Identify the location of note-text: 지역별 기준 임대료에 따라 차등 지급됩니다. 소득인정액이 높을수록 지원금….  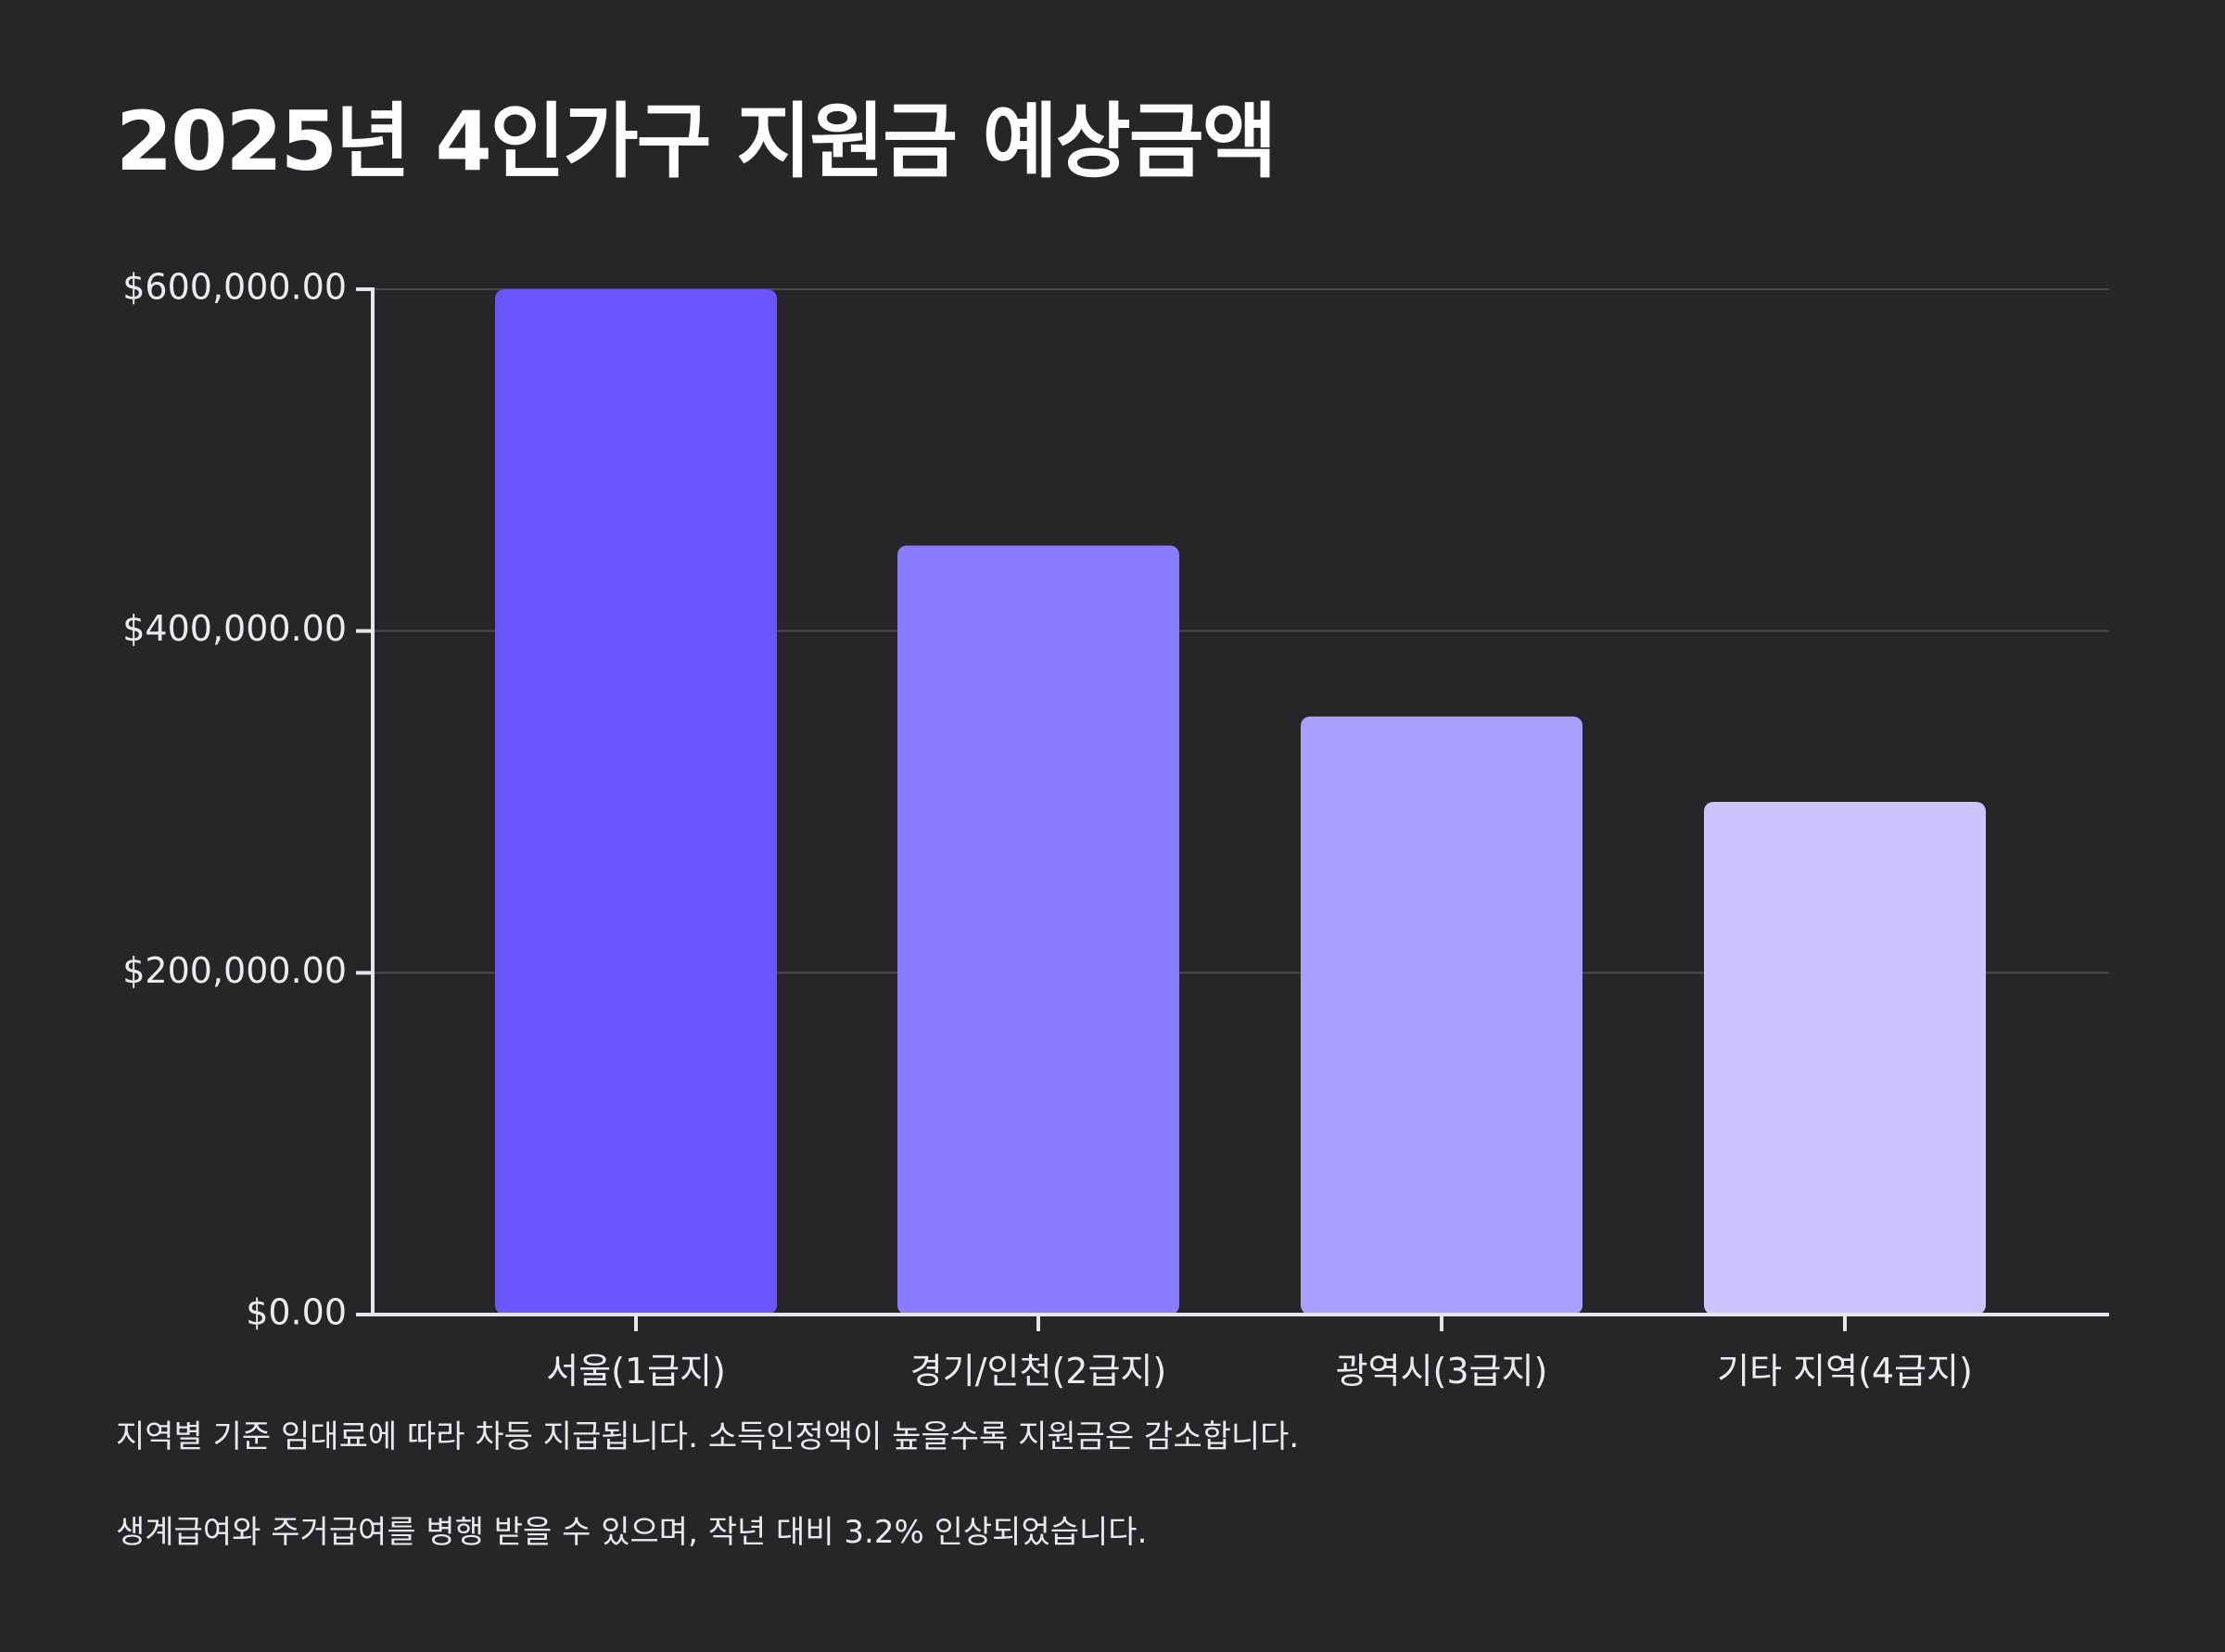
(708, 1436).